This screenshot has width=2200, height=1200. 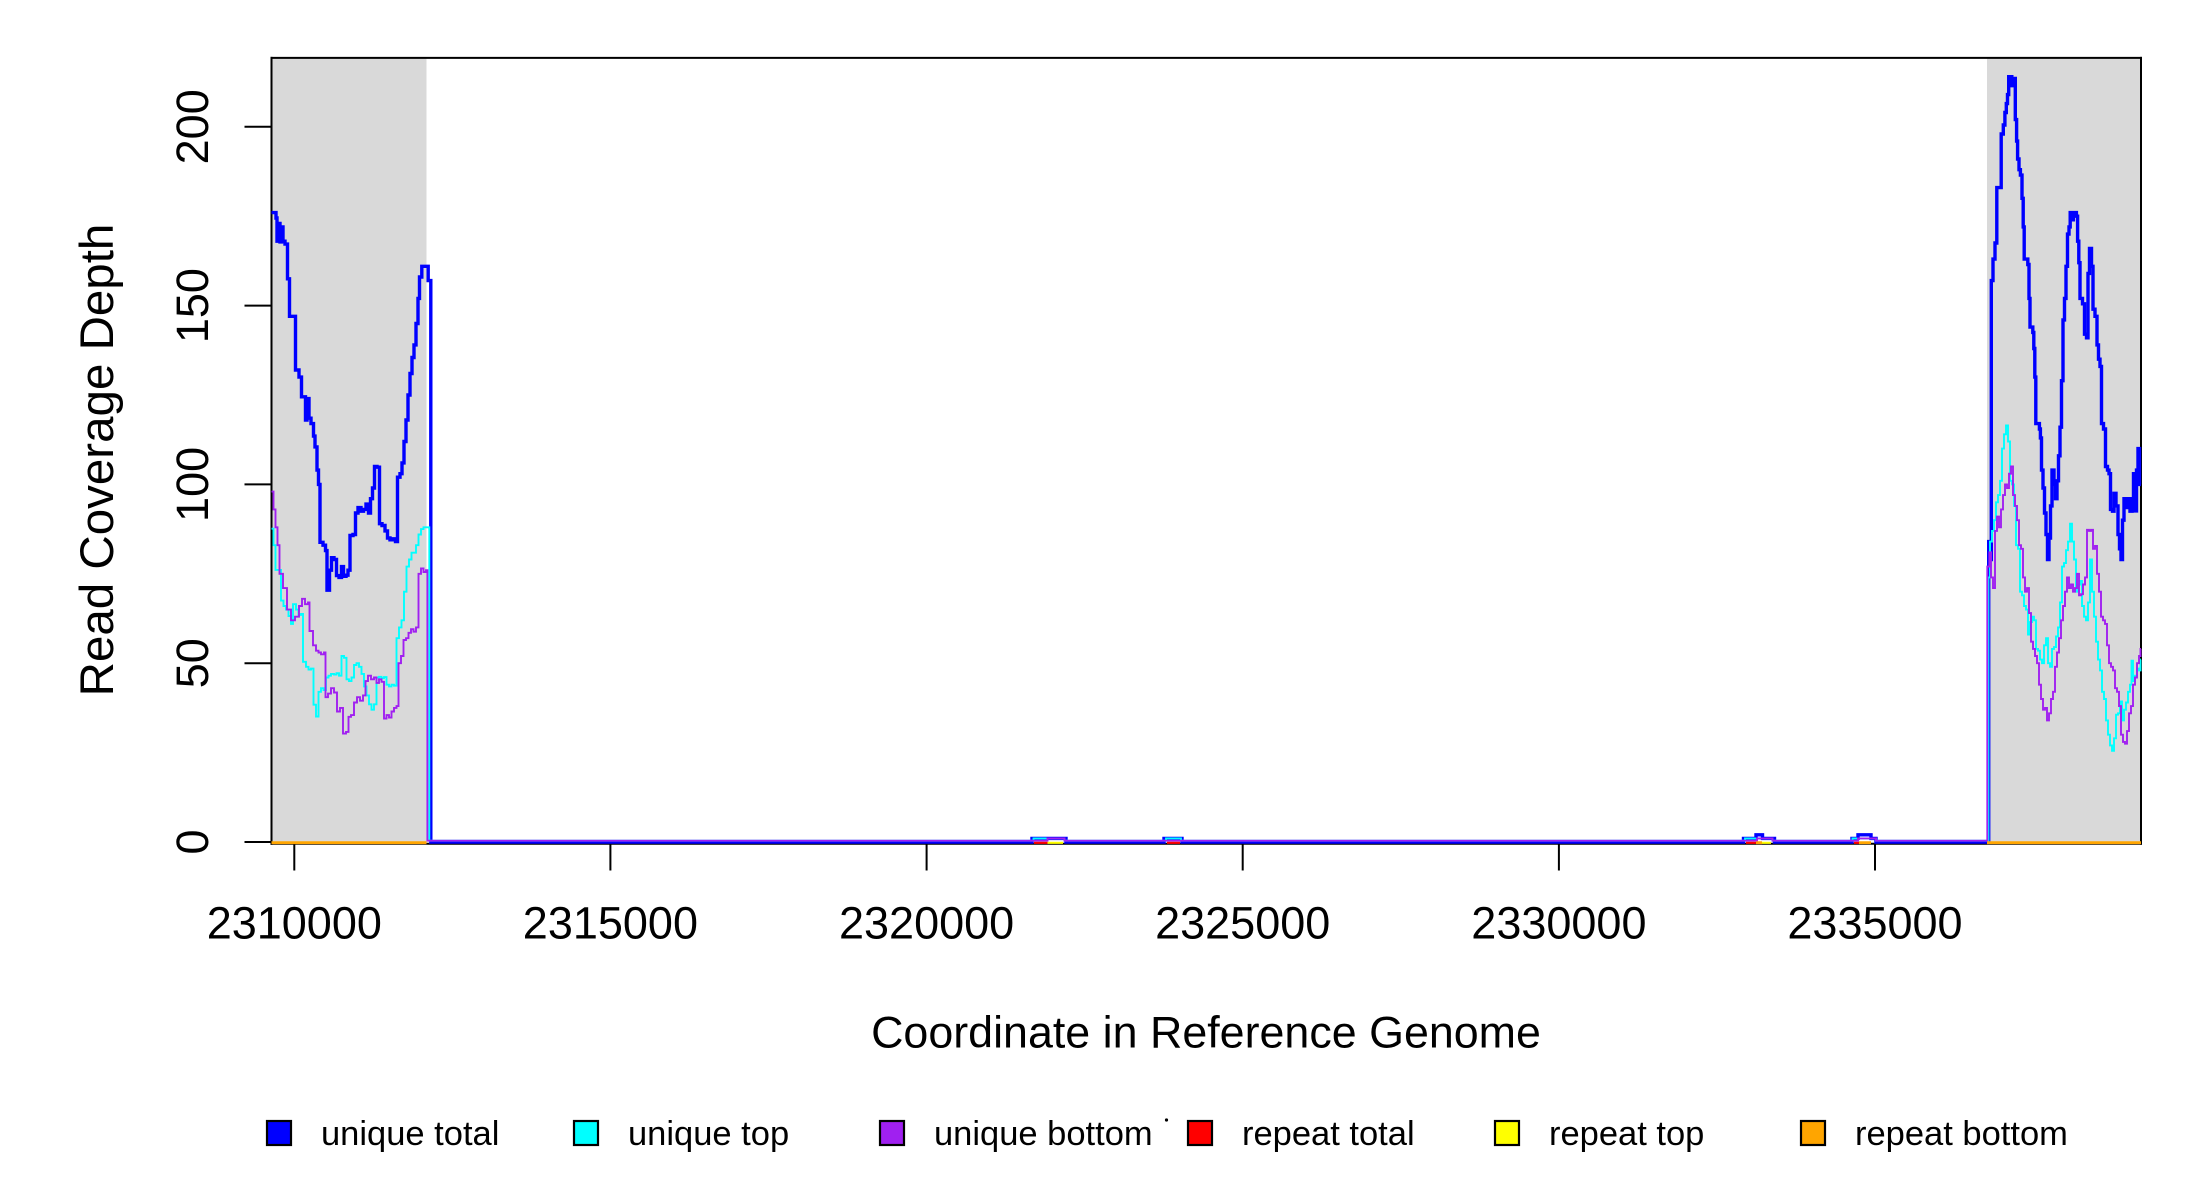 What do you see at coordinates (410, 1134) in the screenshot?
I see `svg-text: unique total` at bounding box center [410, 1134].